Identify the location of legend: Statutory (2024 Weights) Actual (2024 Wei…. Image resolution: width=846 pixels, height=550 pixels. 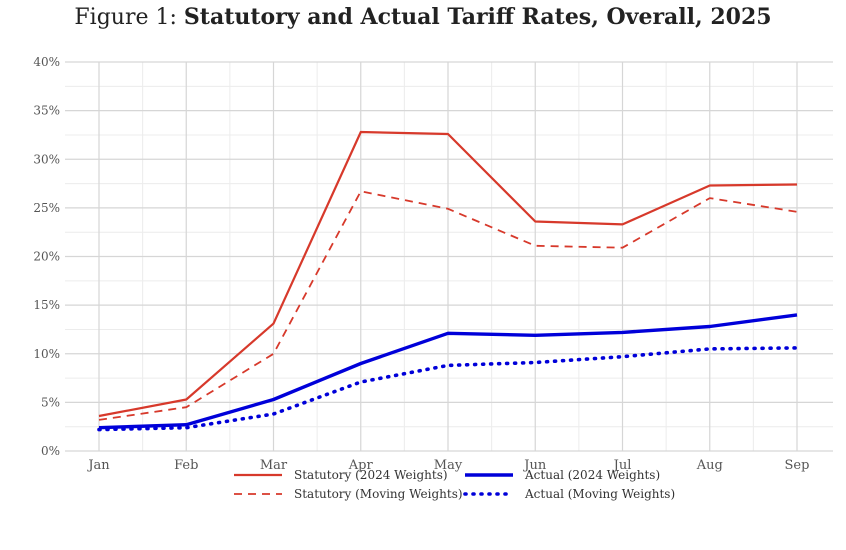
(454, 484).